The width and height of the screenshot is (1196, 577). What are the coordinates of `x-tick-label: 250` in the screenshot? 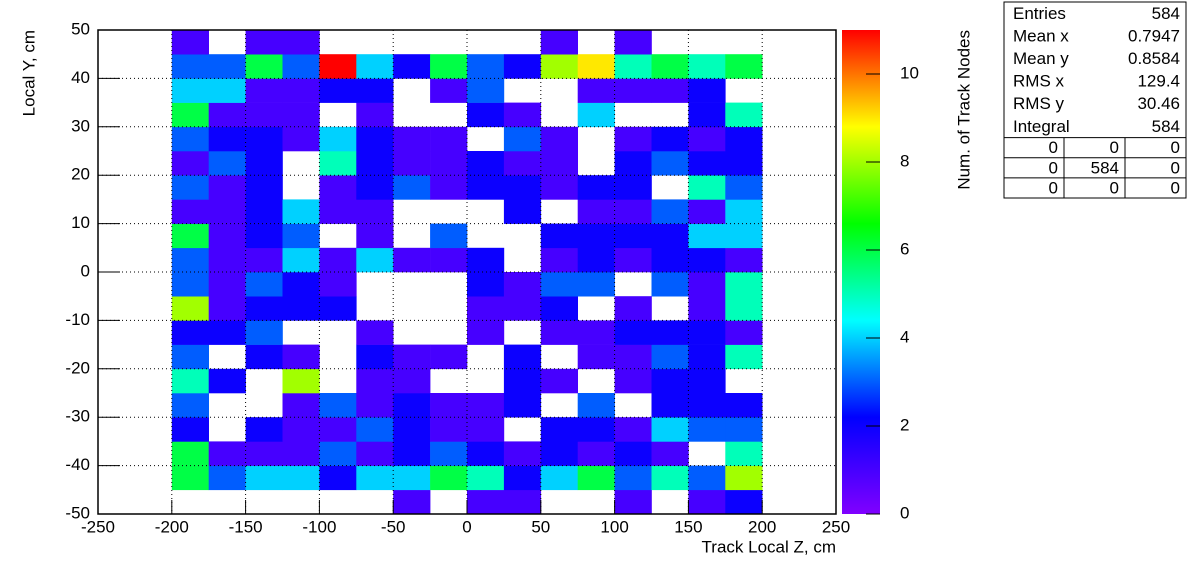 It's located at (836, 526).